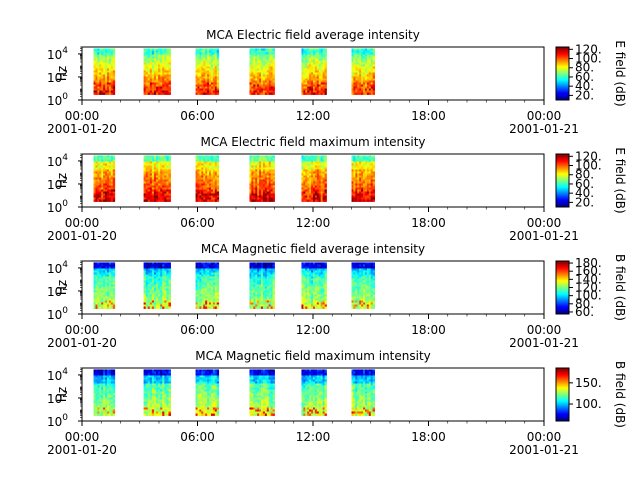 The height and width of the screenshot is (480, 640). Describe the element at coordinates (313, 356) in the screenshot. I see `chart-title: MCA Magnetic field maximum intensity` at that location.